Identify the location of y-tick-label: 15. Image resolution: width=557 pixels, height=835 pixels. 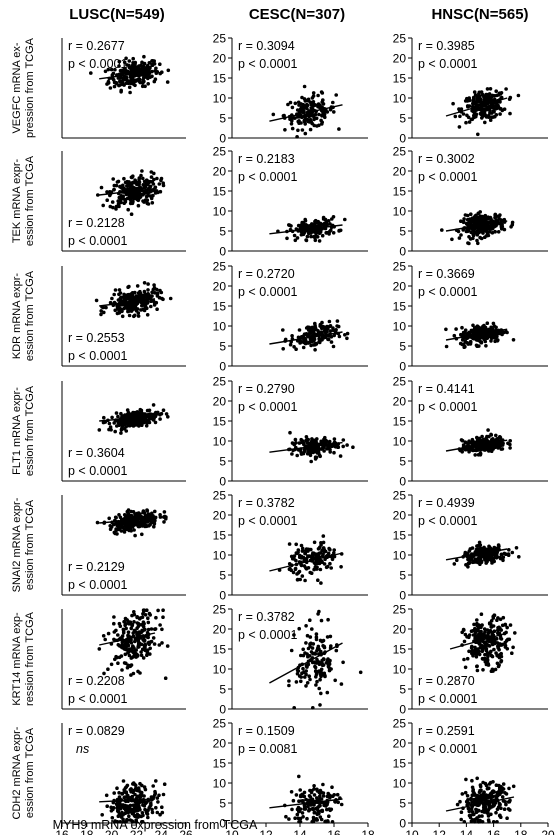
(400, 764).